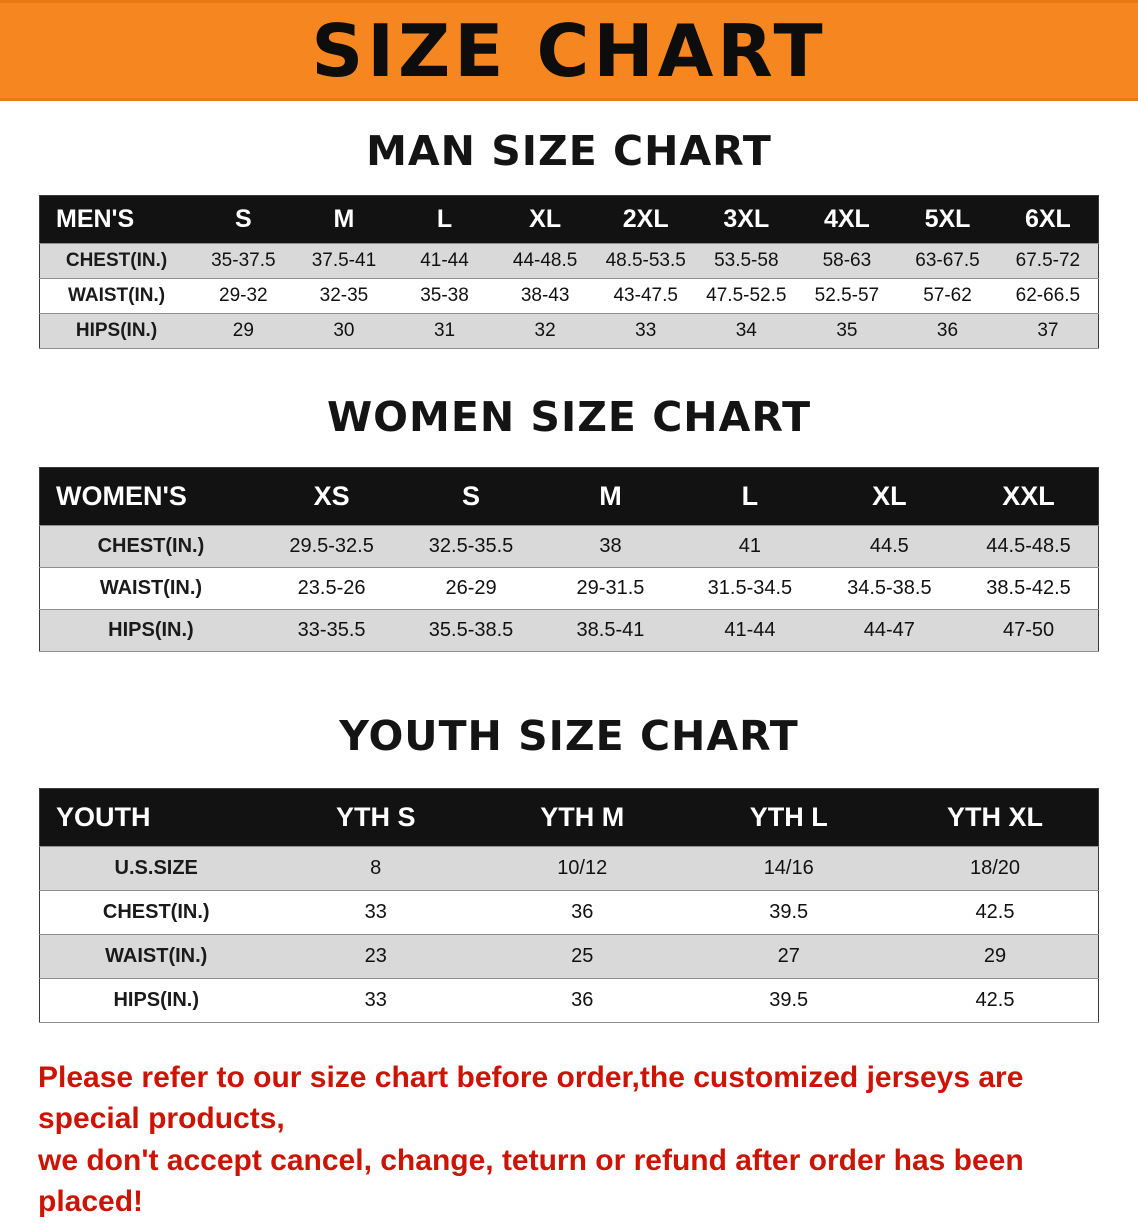 The width and height of the screenshot is (1138, 1223). Describe the element at coordinates (156, 817) in the screenshot. I see `table-corner-label: YOUTH` at that location.